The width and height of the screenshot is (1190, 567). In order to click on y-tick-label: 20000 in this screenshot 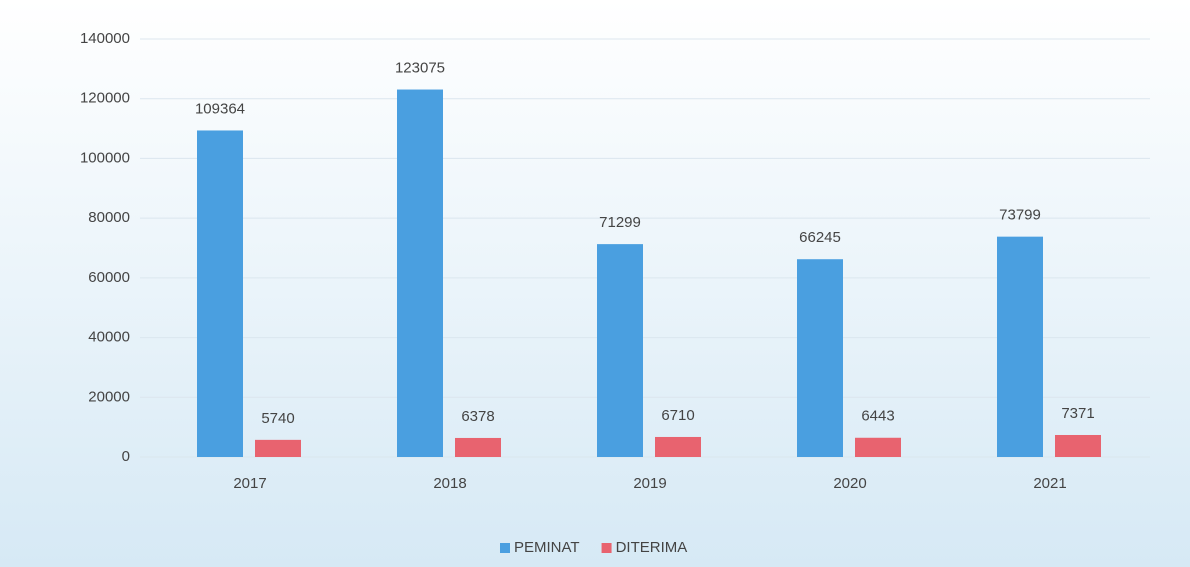, I will do `click(109, 396)`.